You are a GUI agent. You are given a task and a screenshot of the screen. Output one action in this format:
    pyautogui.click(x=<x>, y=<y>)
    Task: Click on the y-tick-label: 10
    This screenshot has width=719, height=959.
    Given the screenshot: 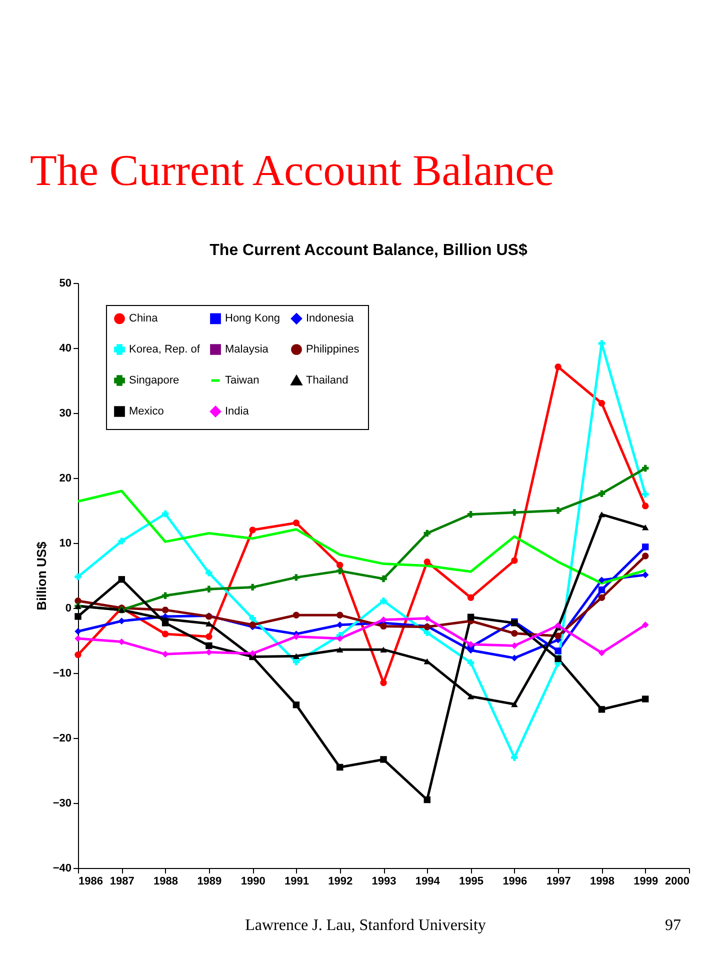 What is the action you would take?
    pyautogui.click(x=65, y=544)
    